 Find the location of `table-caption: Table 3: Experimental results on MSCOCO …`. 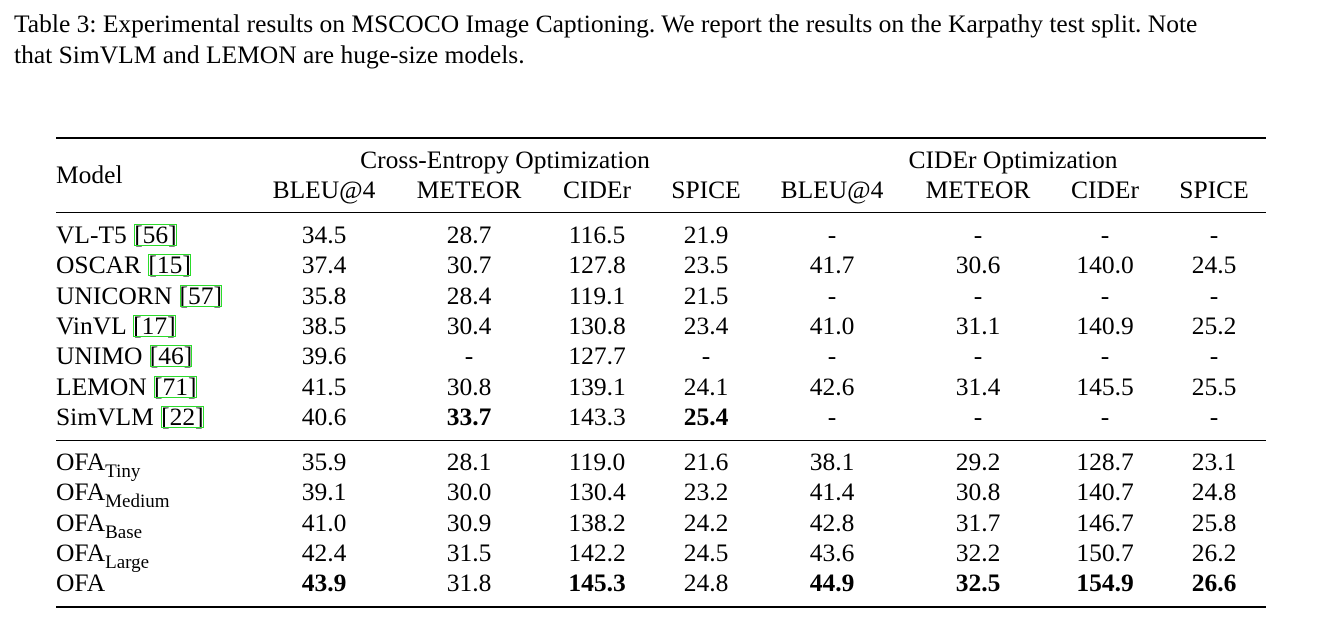

table-caption: Table 3: Experimental results on MSCOCO … is located at coordinates (664, 39).